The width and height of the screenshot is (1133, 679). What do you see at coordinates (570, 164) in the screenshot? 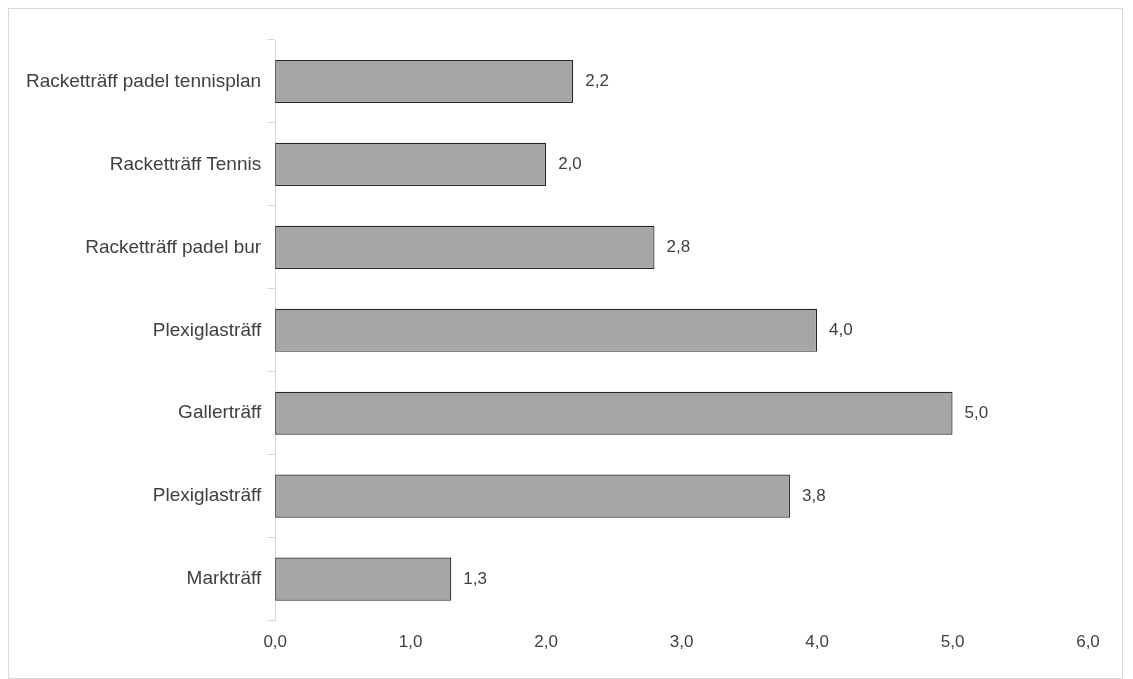
I see `data-label: 2,0` at bounding box center [570, 164].